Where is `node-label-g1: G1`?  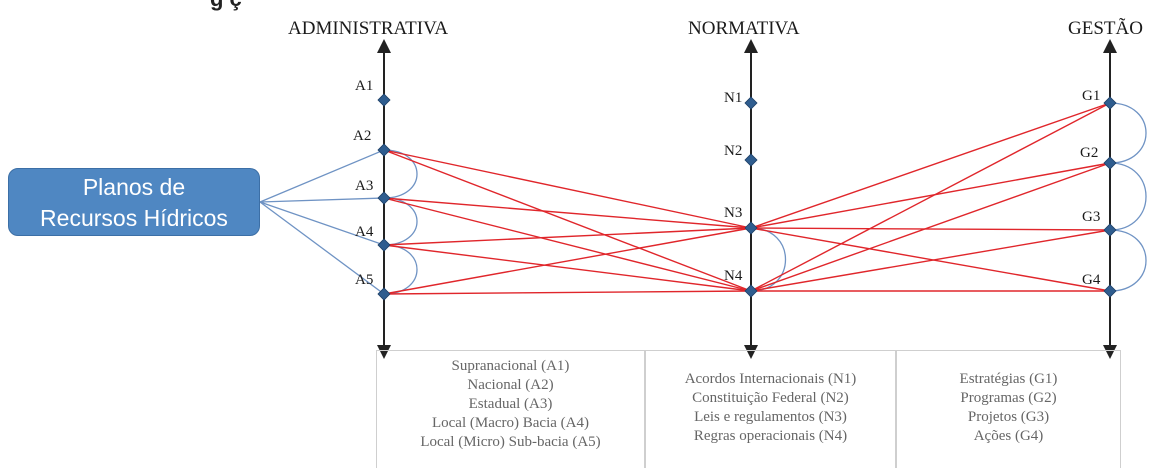
node-label-g1: G1 is located at coordinates (1091, 96).